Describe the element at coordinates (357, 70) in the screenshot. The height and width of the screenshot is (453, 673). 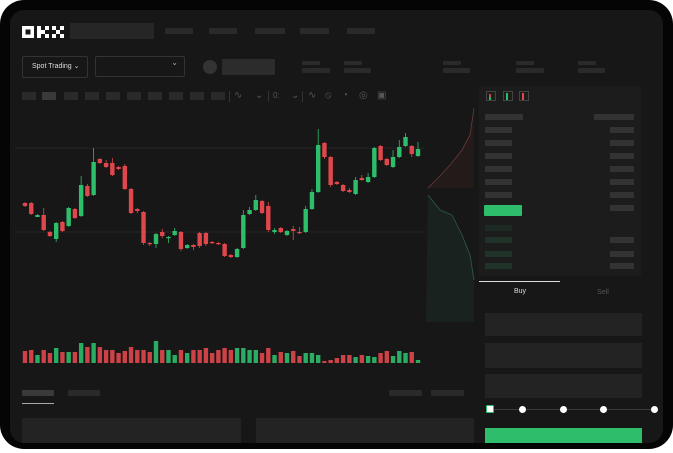
I see `stat-2-value` at that location.